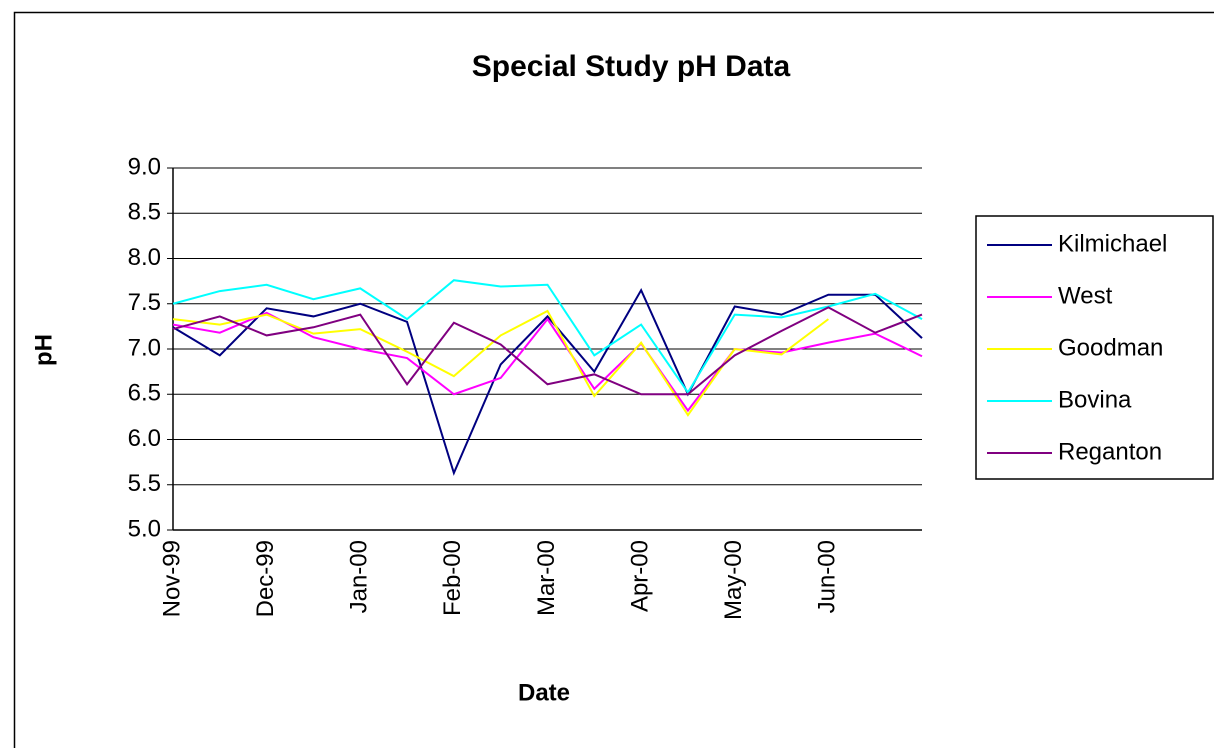  Describe the element at coordinates (1095, 399) in the screenshot. I see `legend-label: Bovina` at that location.